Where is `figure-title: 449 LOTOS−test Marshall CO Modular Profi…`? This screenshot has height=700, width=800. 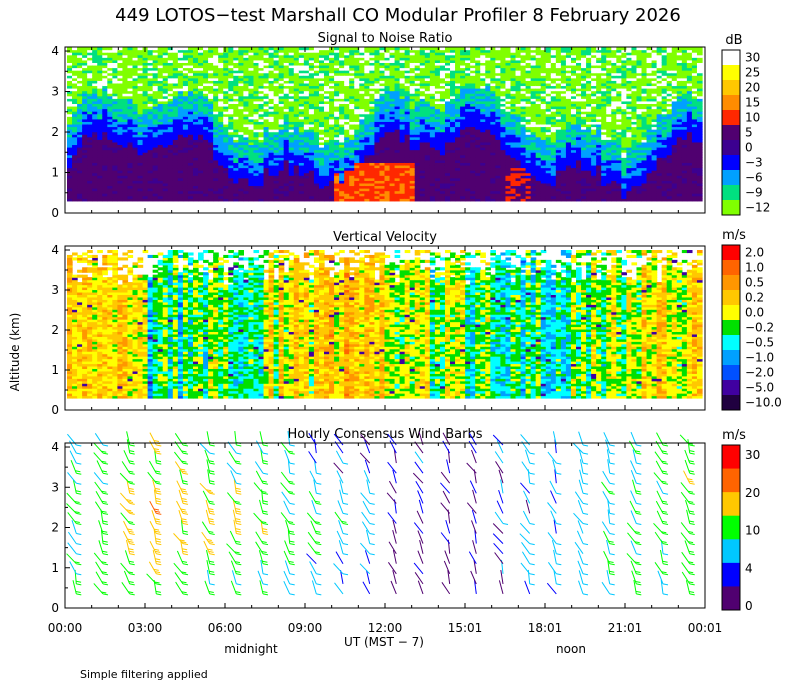 figure-title: 449 LOTOS−test Marshall CO Modular Profi… is located at coordinates (398, 15).